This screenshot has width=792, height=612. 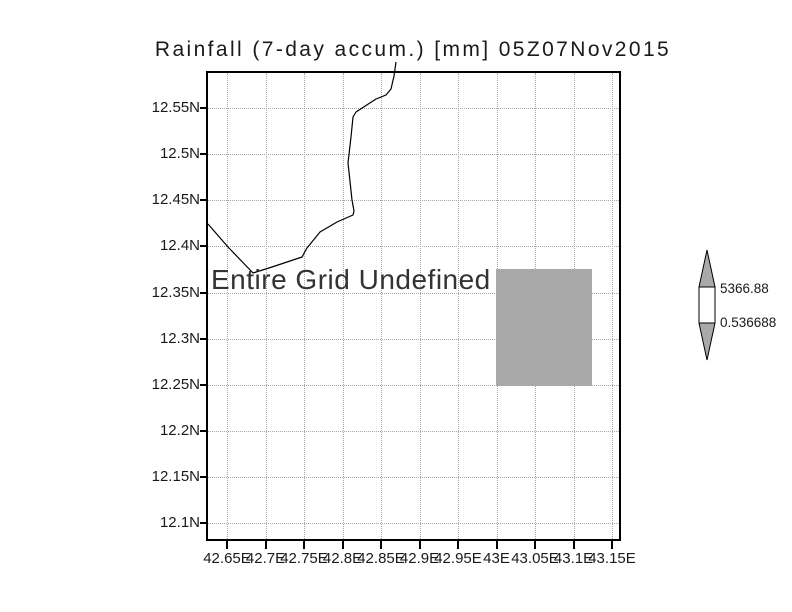 What do you see at coordinates (304, 558) in the screenshot?
I see `x-tick-label: 42.75E` at bounding box center [304, 558].